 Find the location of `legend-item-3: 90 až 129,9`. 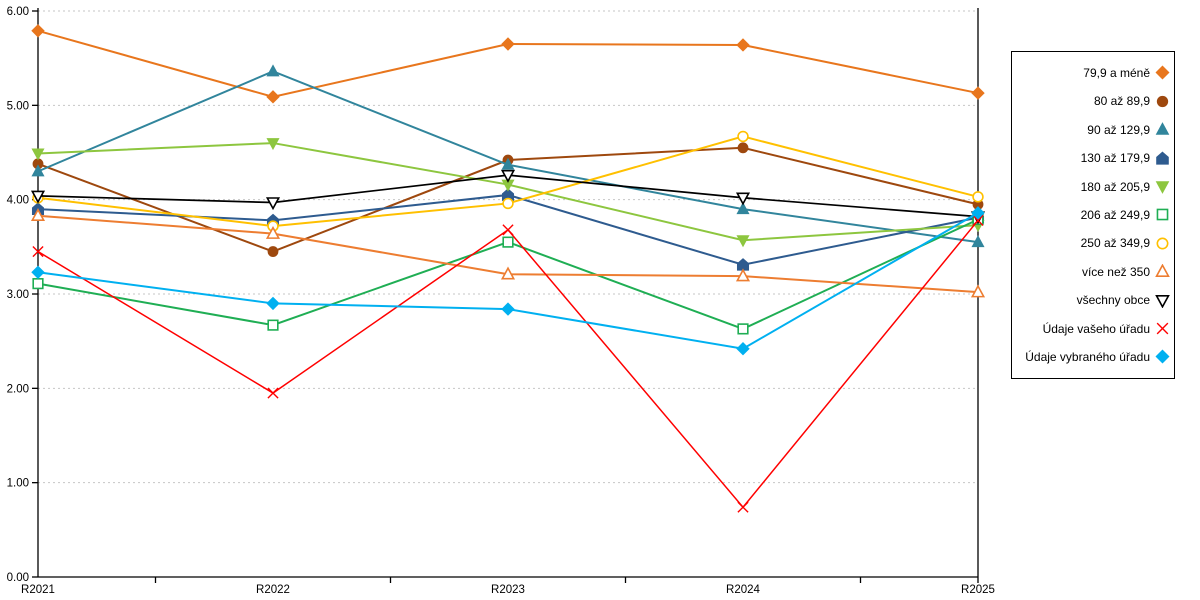

legend-item-3: 90 až 129,9 is located at coordinates (1093, 129).